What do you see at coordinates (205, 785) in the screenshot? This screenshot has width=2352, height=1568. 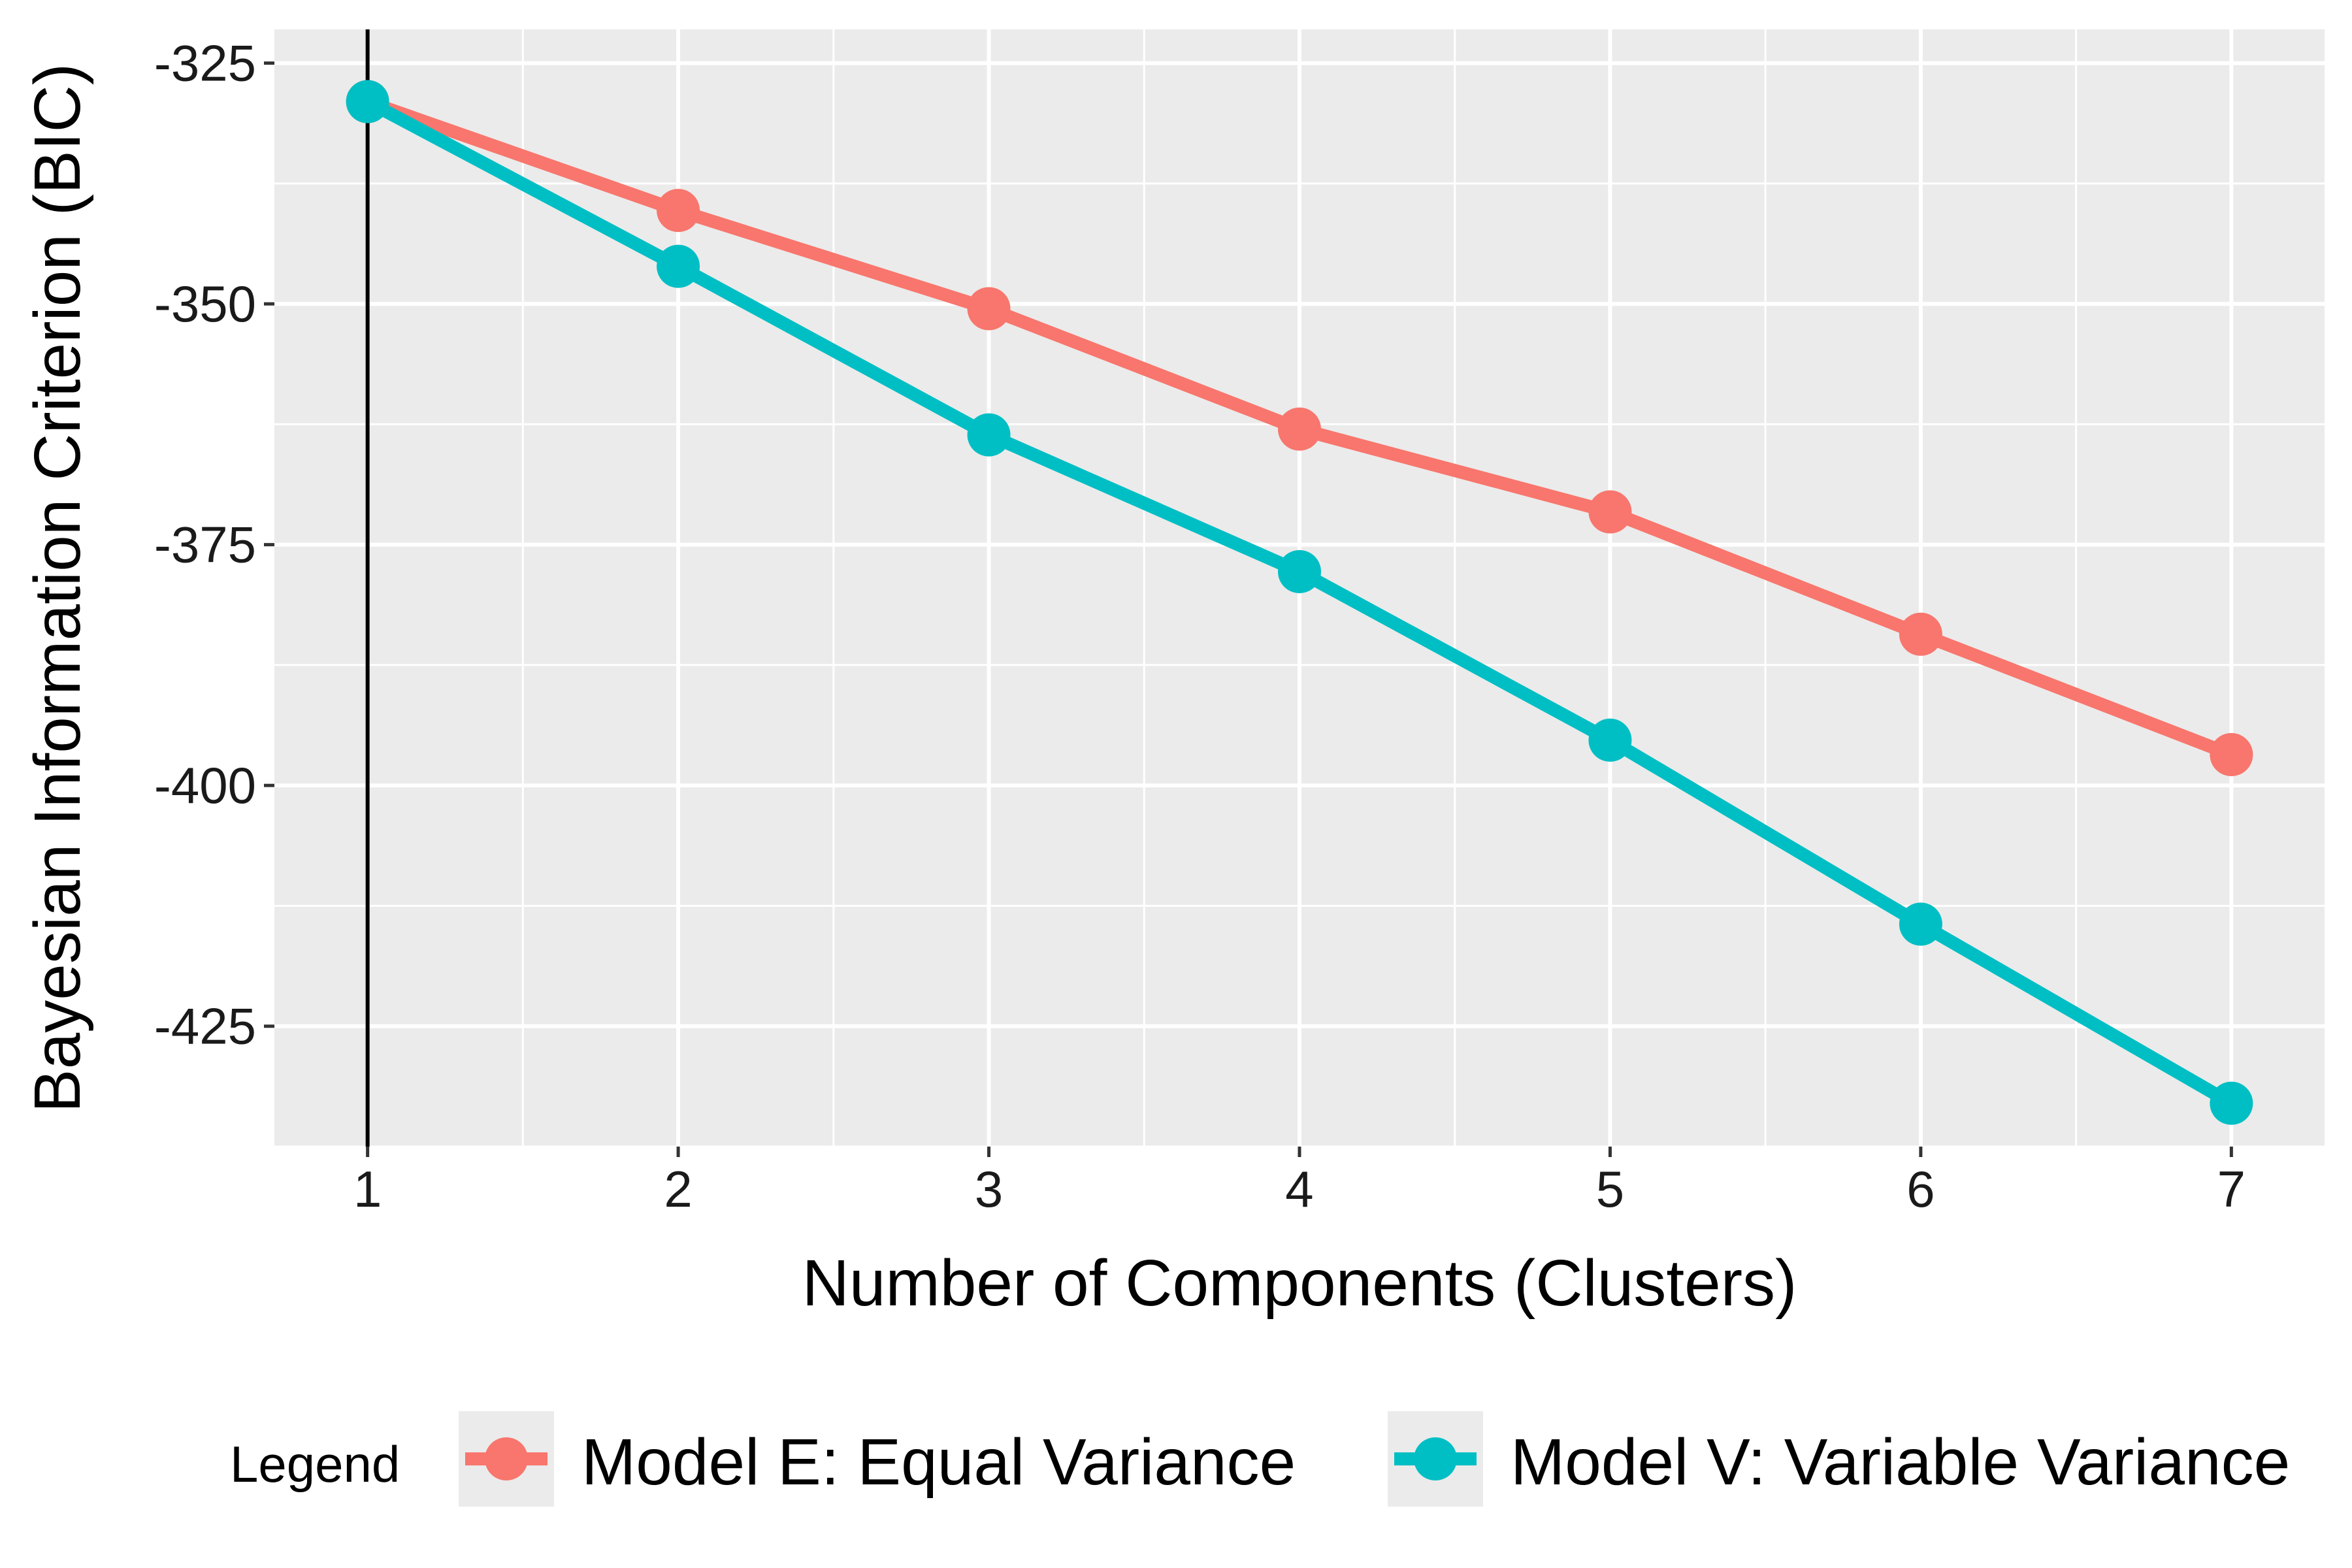 I see `y-tick-label: -400` at bounding box center [205, 785].